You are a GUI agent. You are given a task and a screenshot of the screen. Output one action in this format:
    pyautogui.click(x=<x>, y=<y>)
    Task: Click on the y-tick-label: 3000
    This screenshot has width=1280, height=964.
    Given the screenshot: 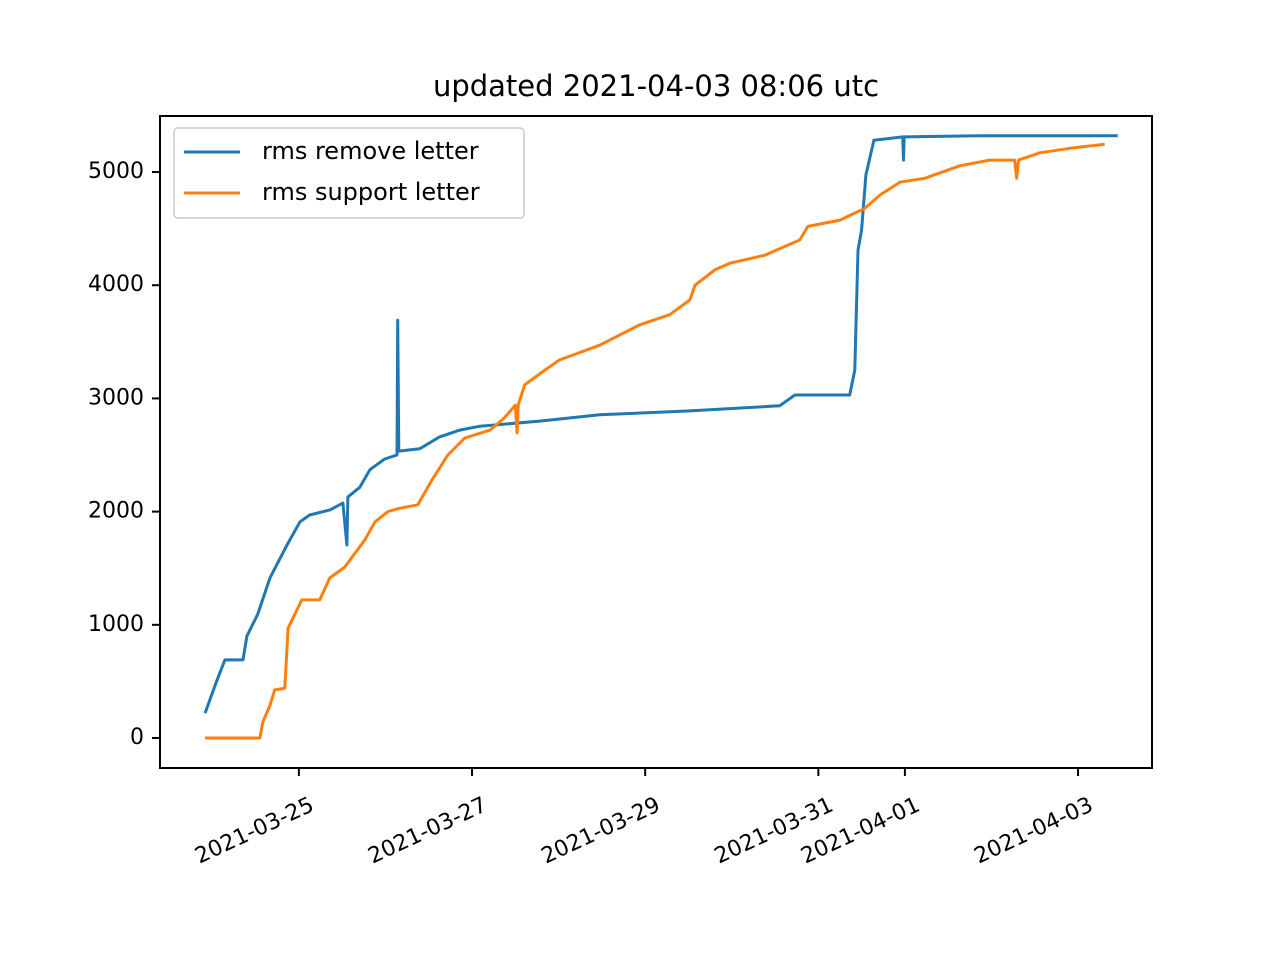 What is the action you would take?
    pyautogui.click(x=116, y=397)
    